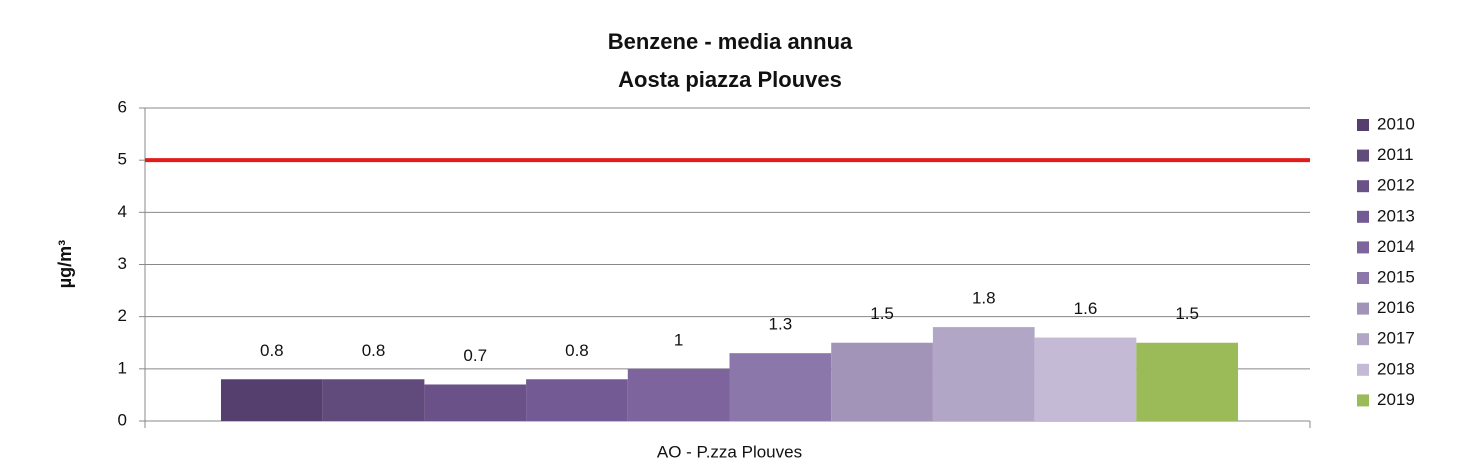  What do you see at coordinates (984, 298) in the screenshot?
I see `value-label: 1.8` at bounding box center [984, 298].